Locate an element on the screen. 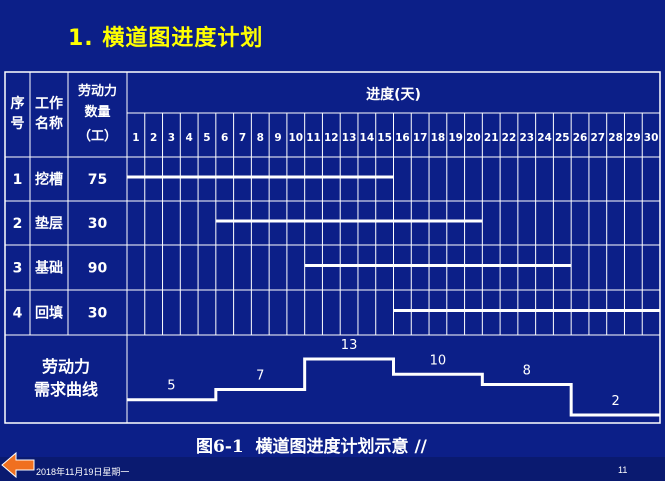 This screenshot has height=481, width=665. day-label: 6 is located at coordinates (224, 138).